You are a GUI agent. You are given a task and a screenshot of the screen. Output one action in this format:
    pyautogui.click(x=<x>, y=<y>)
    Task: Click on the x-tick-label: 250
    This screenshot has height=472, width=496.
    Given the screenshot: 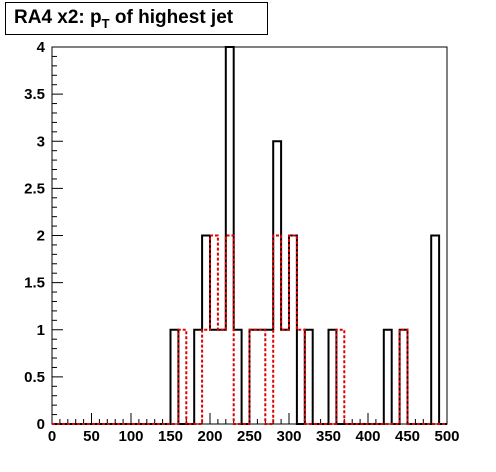 What is the action you would take?
    pyautogui.click(x=249, y=436)
    